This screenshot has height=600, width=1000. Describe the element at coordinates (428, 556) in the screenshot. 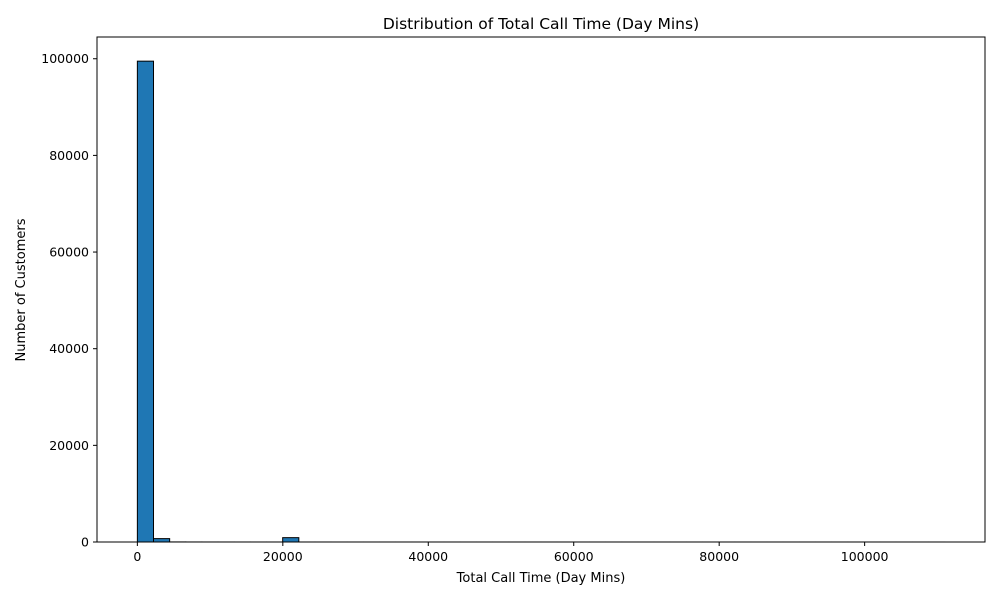

I see `x-tick-label: 40000` at that location.